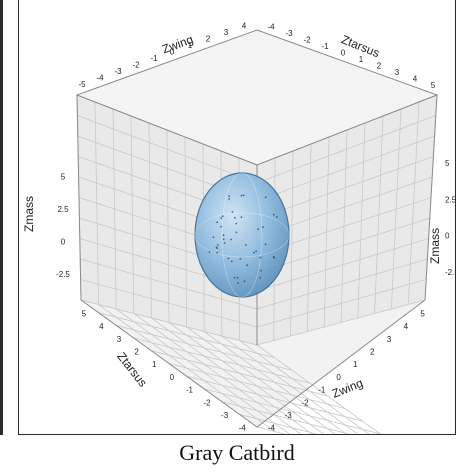 Image resolution: width=474 pixels, height=474 pixels. I want to click on zwing-bottom-label: Zwing, so click(347, 388).